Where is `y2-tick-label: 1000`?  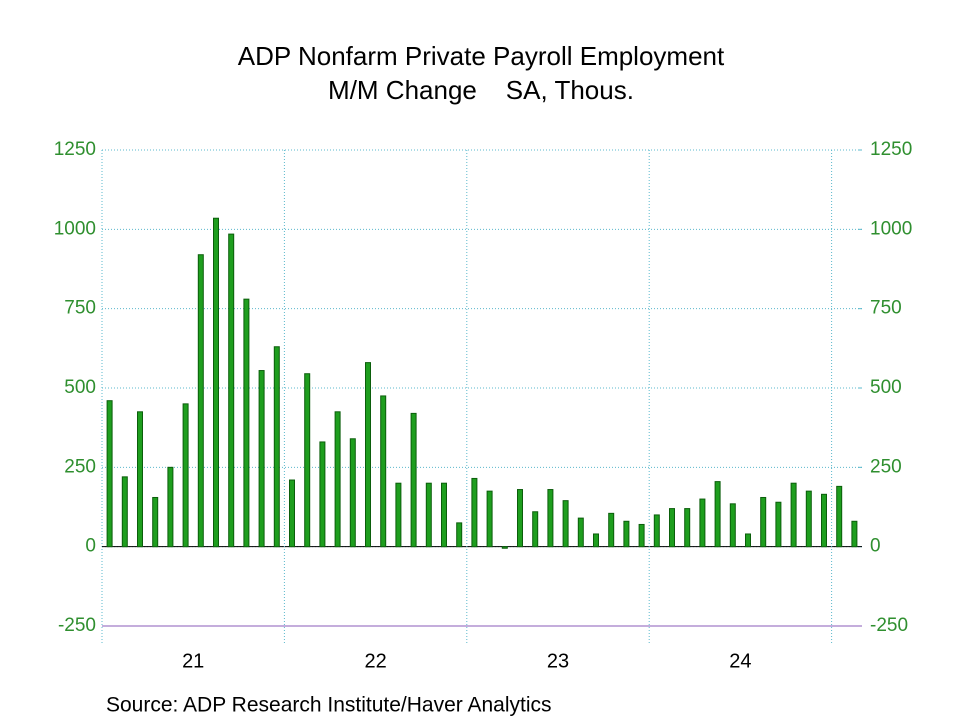
y2-tick-label: 1000 is located at coordinates (891, 228).